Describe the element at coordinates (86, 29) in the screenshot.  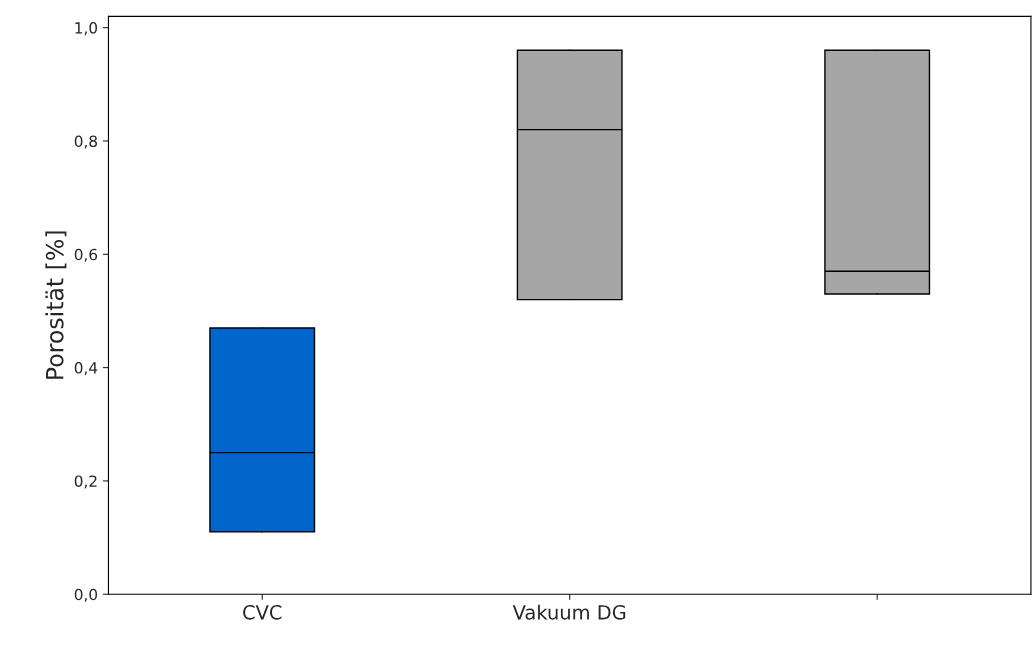
I see `y-tick-label: 1,0` at that location.